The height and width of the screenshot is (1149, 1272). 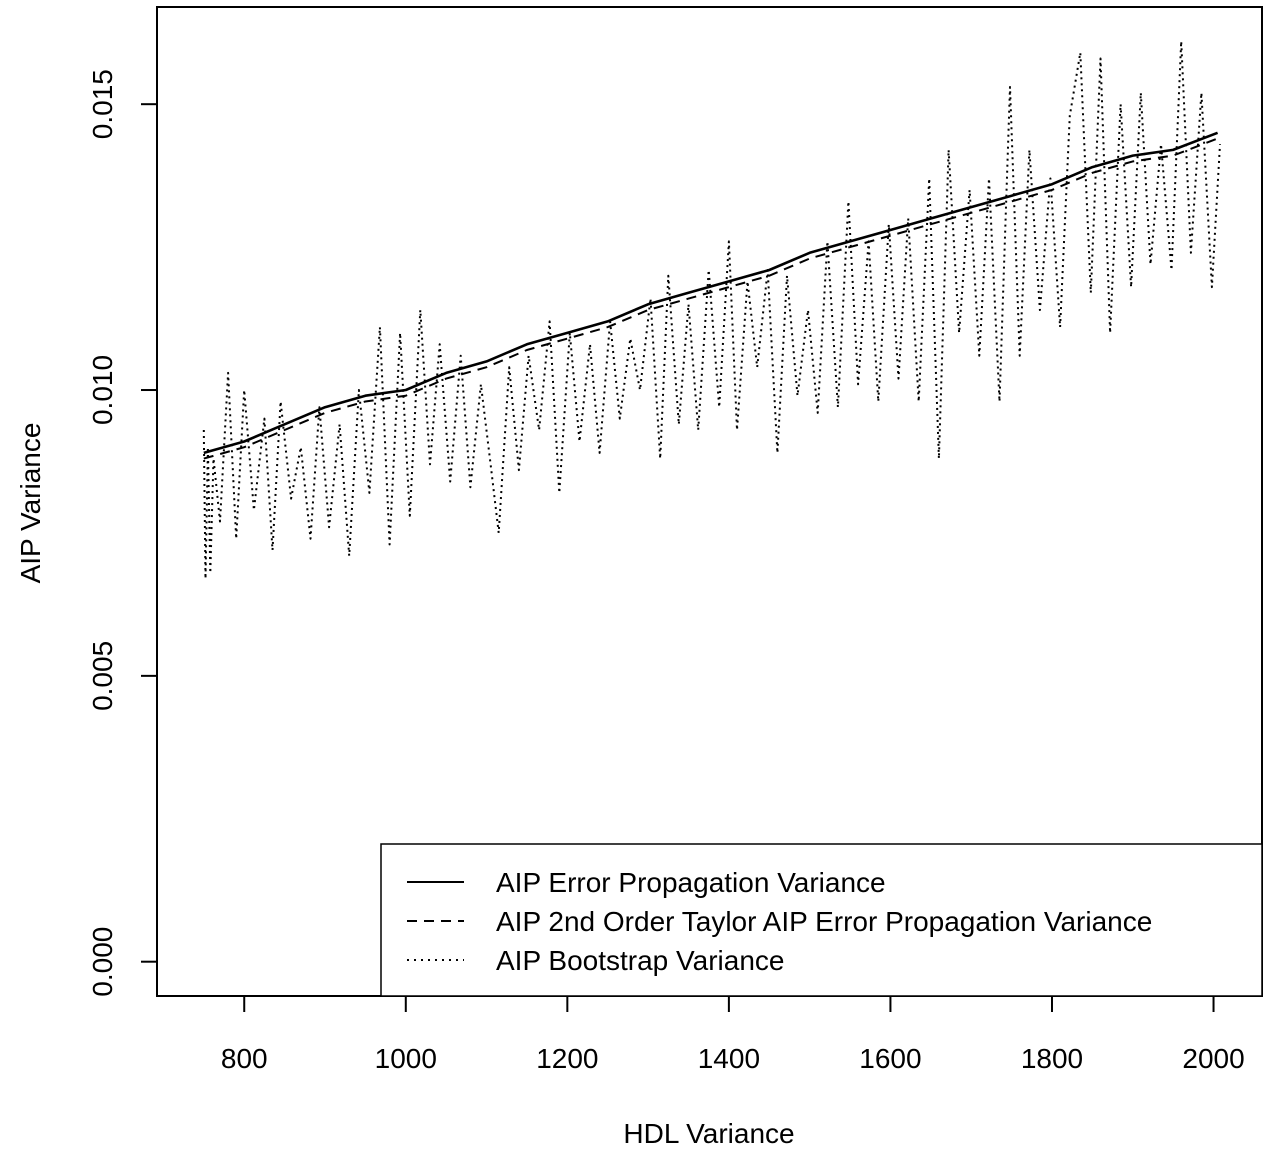 I want to click on legend-box, so click(x=821, y=920).